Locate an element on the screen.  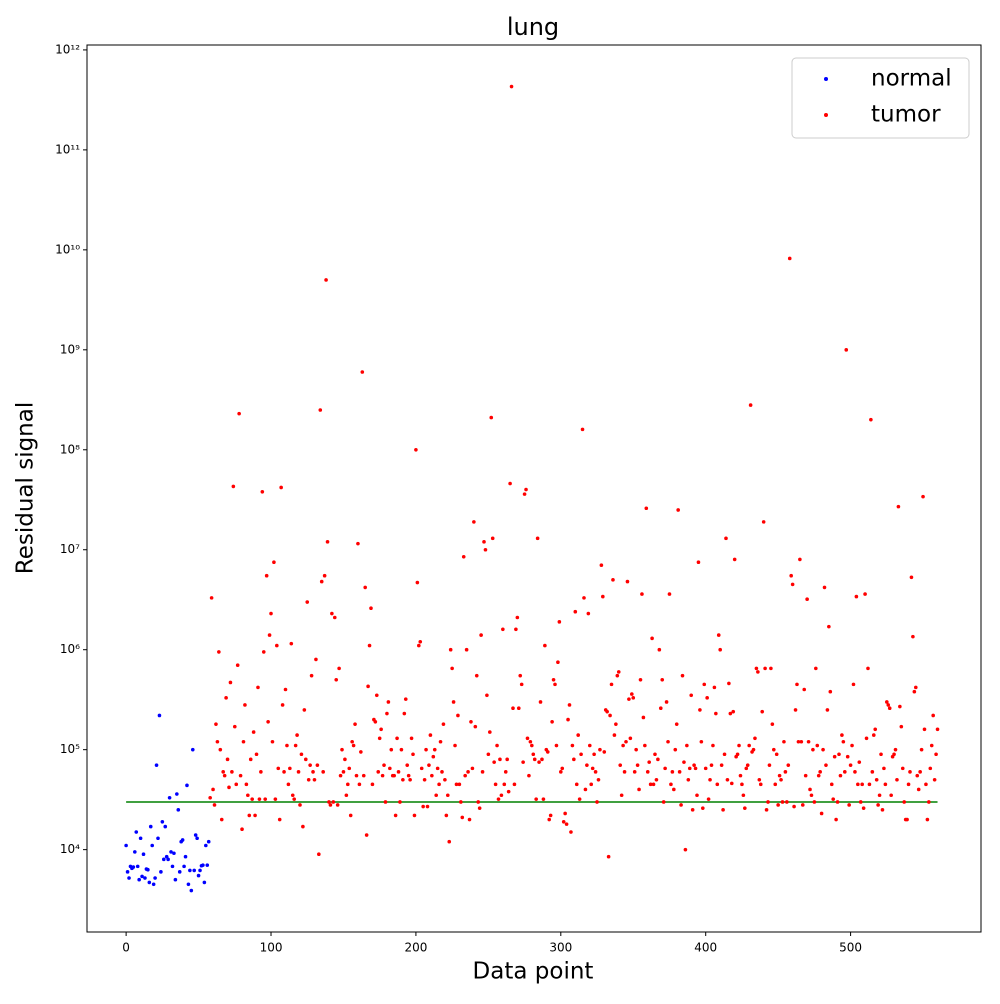
y-tick-label: 10⁹ is located at coordinates (70, 349).